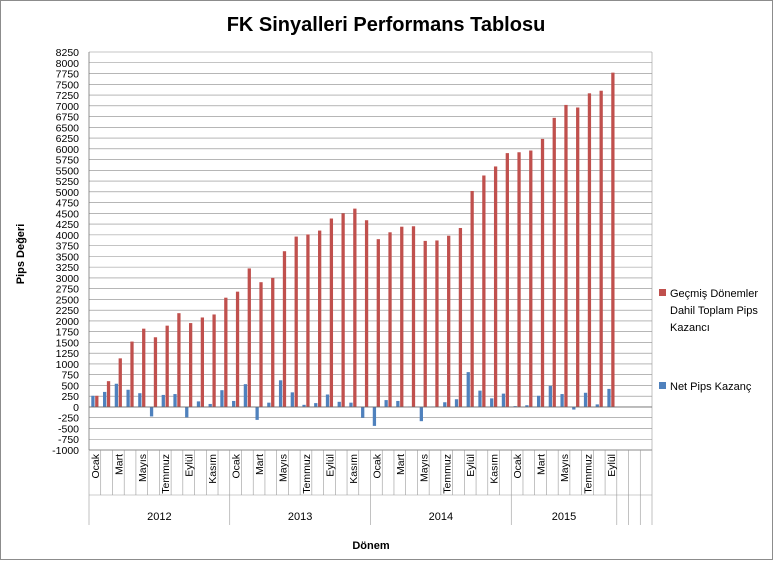 The width and height of the screenshot is (773, 561). I want to click on y-tick-label: 8250, so click(68, 53).